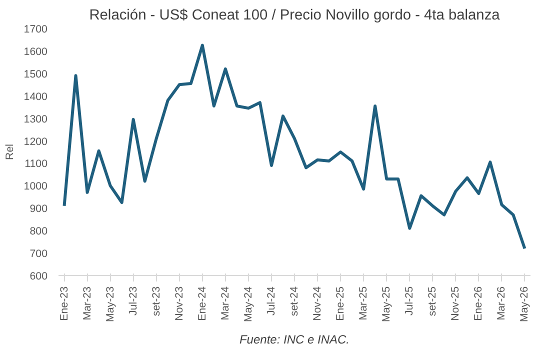 The height and width of the screenshot is (351, 545). Describe the element at coordinates (133, 301) in the screenshot. I see `x-tick-label: Jul-23` at that location.